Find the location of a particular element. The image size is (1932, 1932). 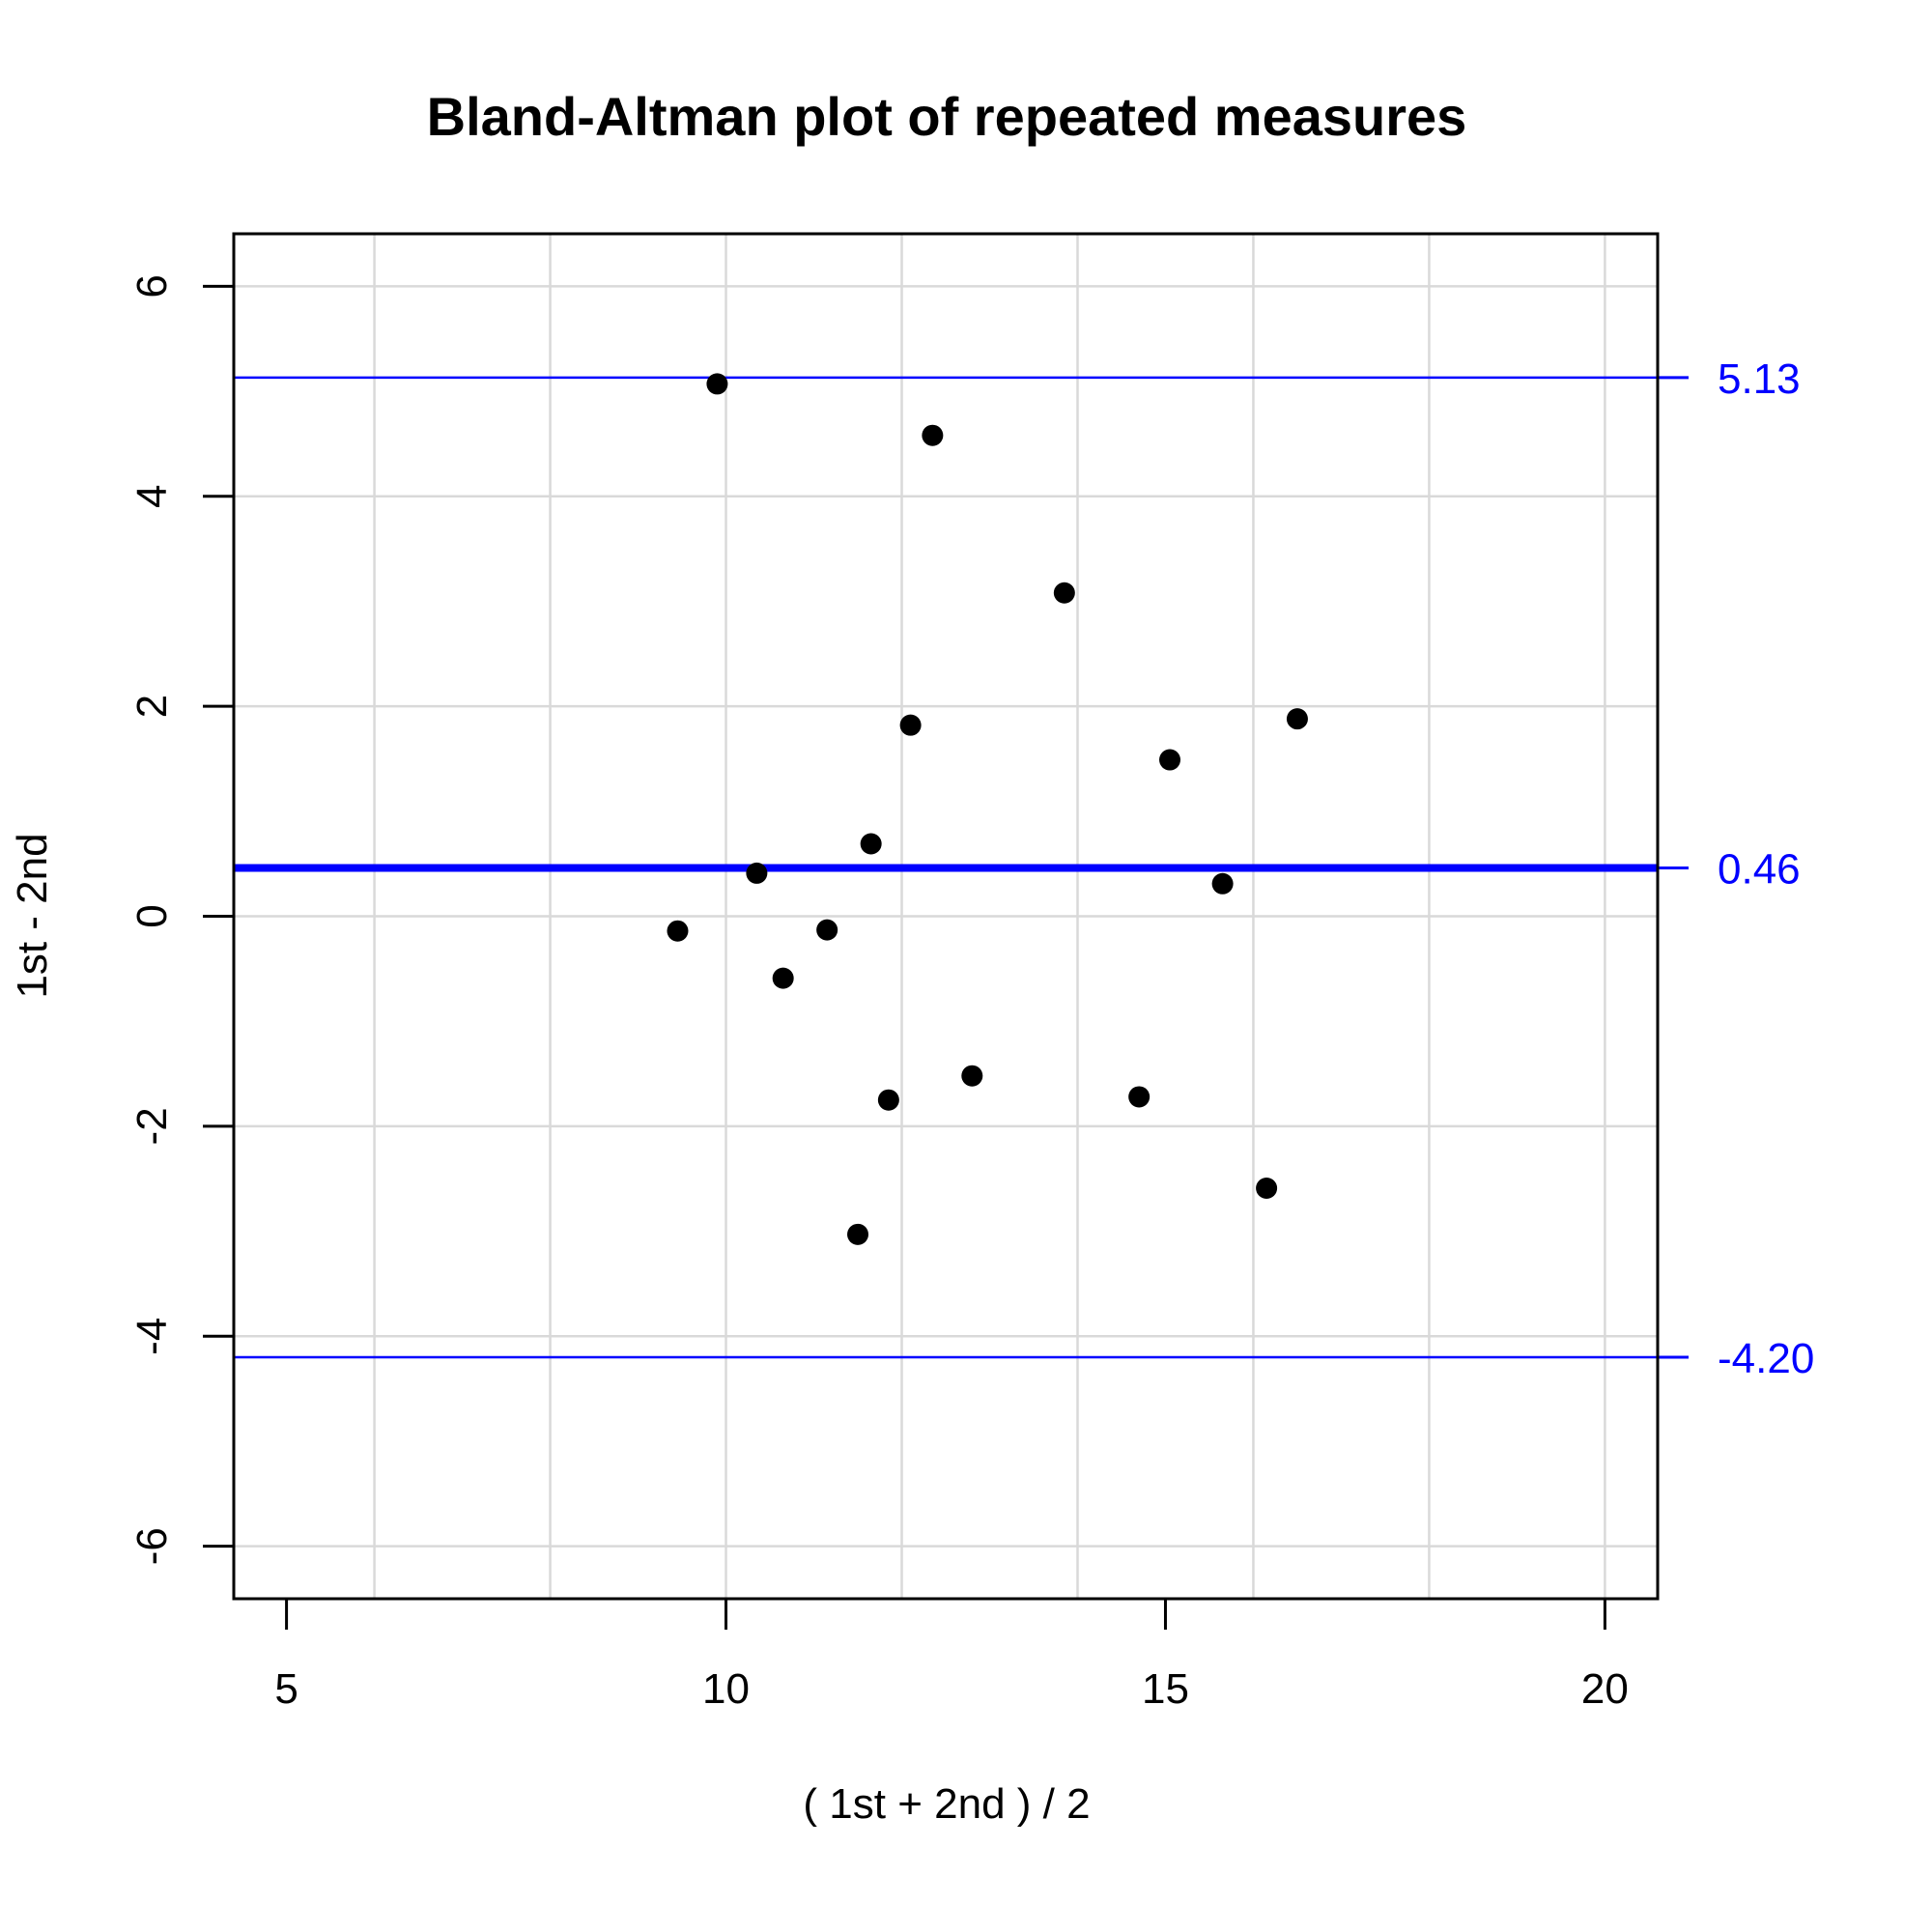

x-tick-label: 10 is located at coordinates (726, 1689).